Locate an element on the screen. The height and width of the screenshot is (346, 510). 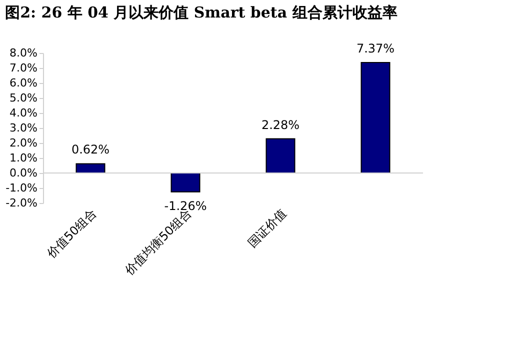
chart-title: 图2: 26 年 04 月以来价值 Smart beta 组合累计收益率 is located at coordinates (201, 12).